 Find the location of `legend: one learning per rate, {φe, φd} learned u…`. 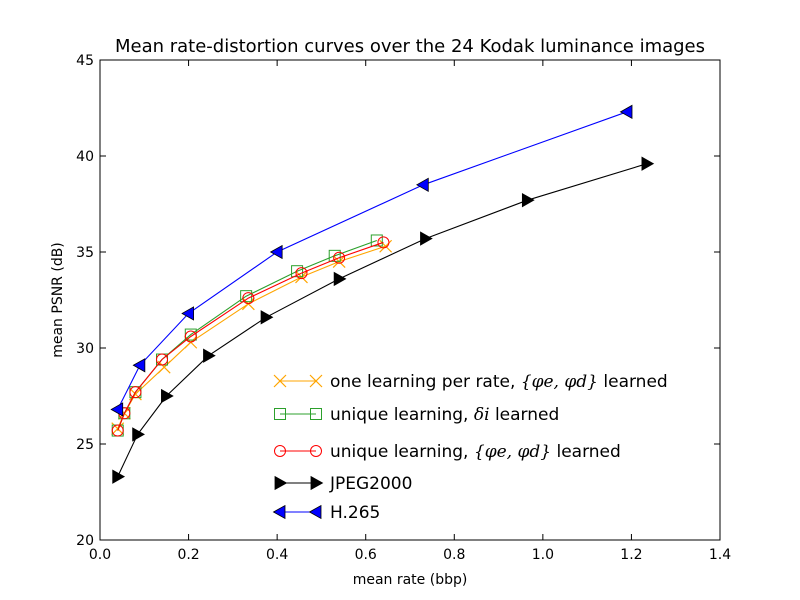

legend: one learning per rate, {φe, φd} learned u… is located at coordinates (470, 447).